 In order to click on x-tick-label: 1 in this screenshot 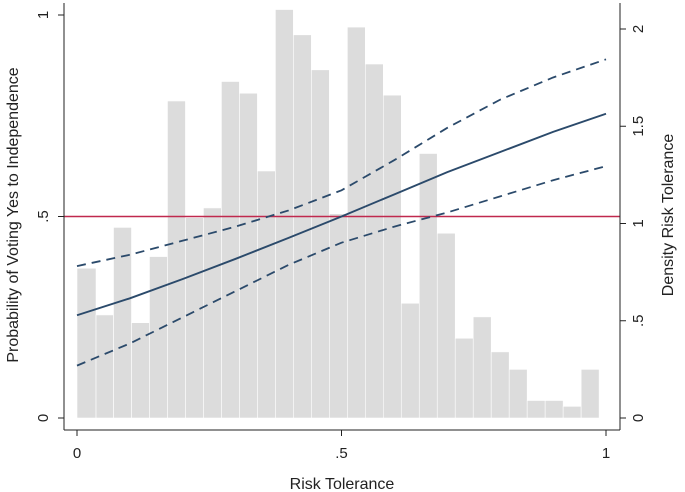, I will do `click(606, 453)`.